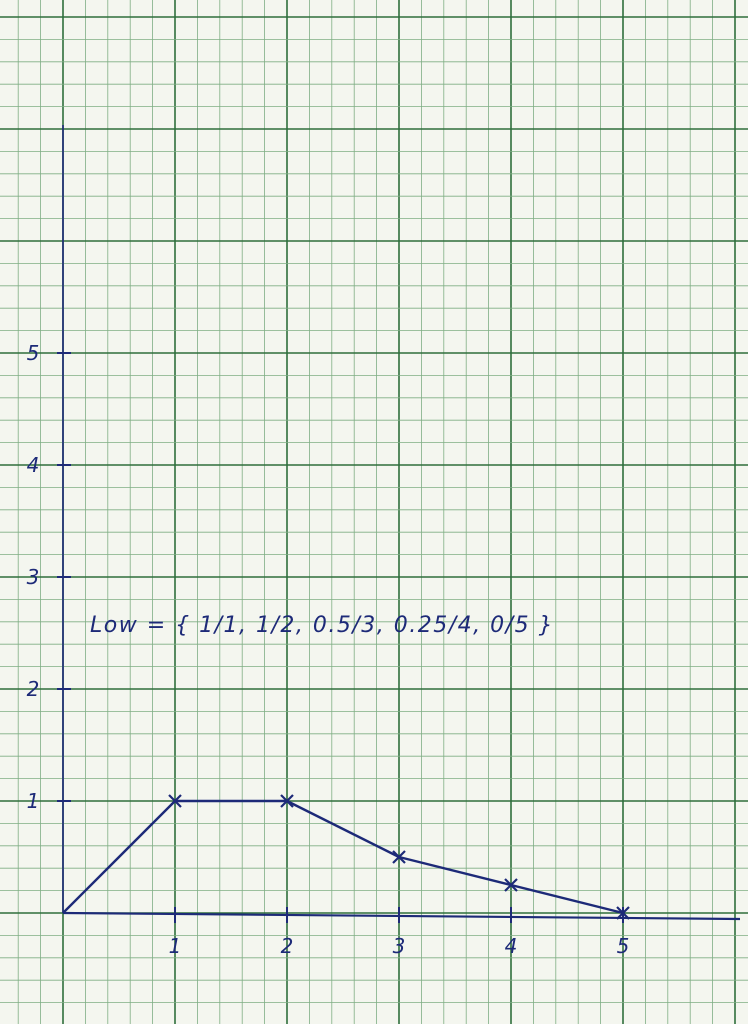 Image resolution: width=748 pixels, height=1024 pixels. What do you see at coordinates (175, 946) in the screenshot?
I see `x-tick-label: 1` at bounding box center [175, 946].